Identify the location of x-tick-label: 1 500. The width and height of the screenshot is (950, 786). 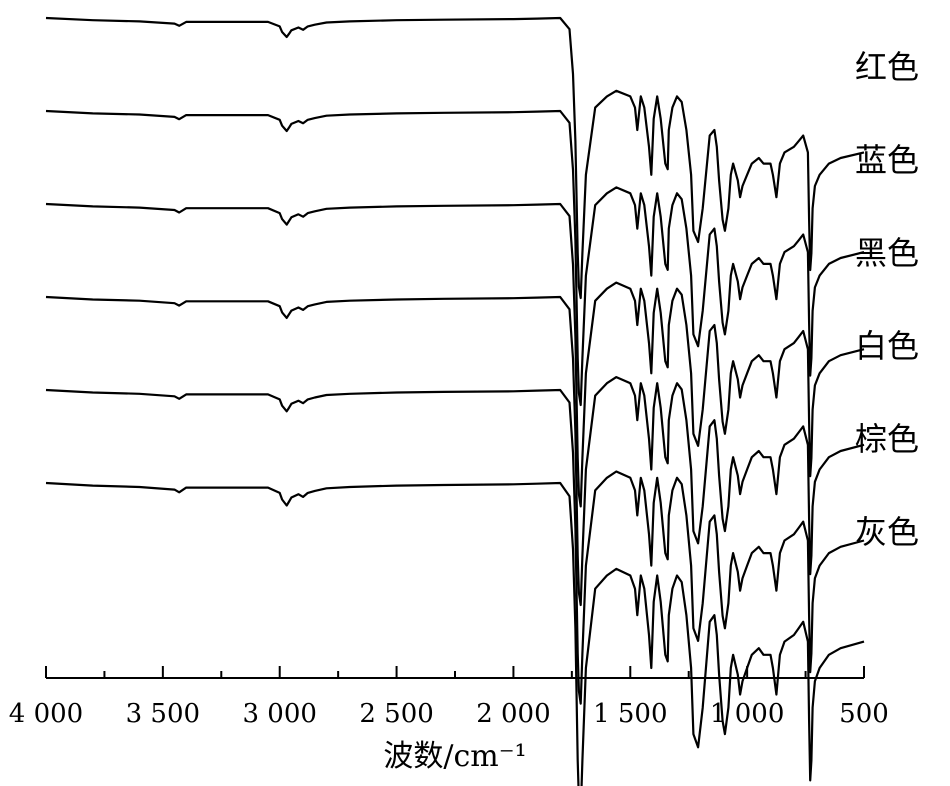
(630, 714).